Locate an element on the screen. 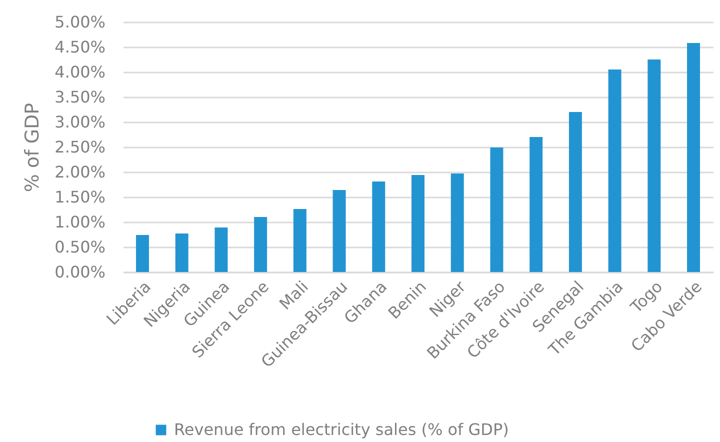  y-tick-label: 3.50% is located at coordinates (80, 97).